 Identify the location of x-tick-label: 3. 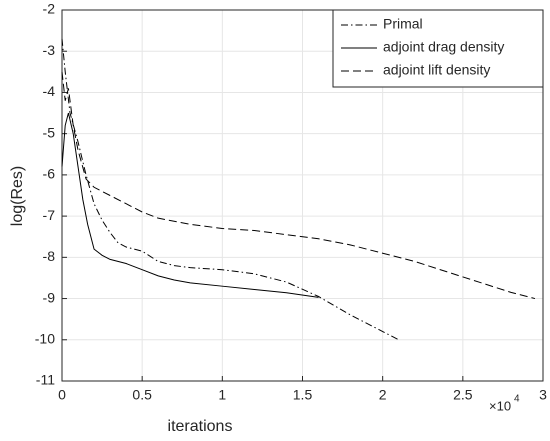
(543, 395).